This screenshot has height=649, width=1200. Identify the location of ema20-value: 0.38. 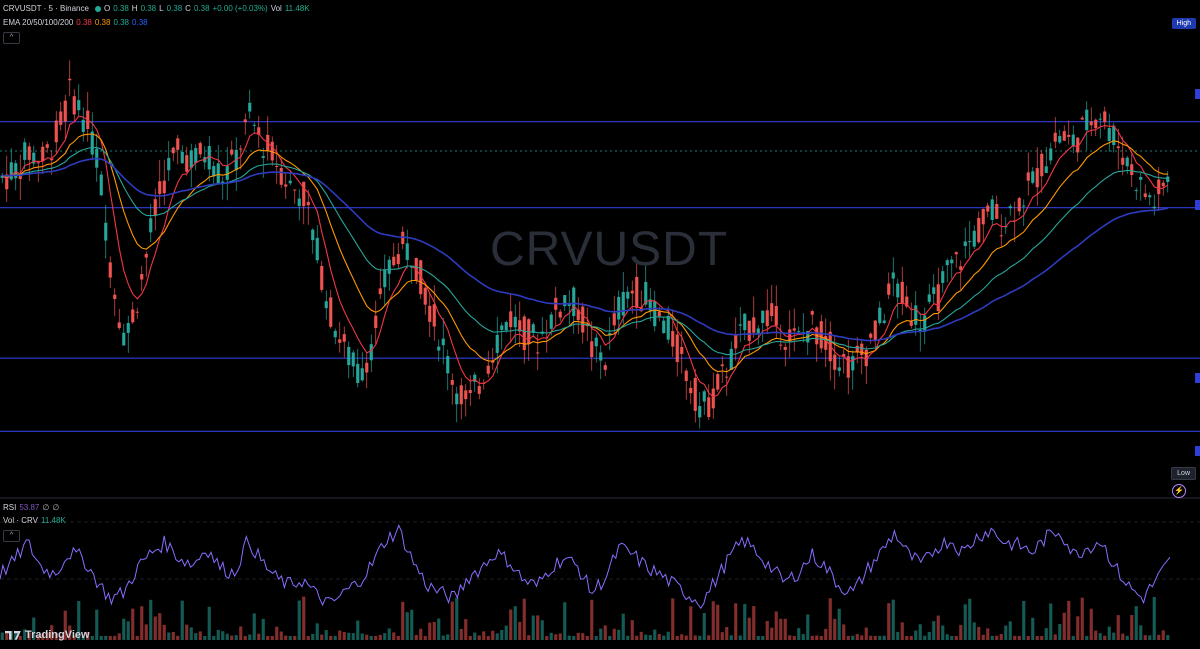
(84, 22).